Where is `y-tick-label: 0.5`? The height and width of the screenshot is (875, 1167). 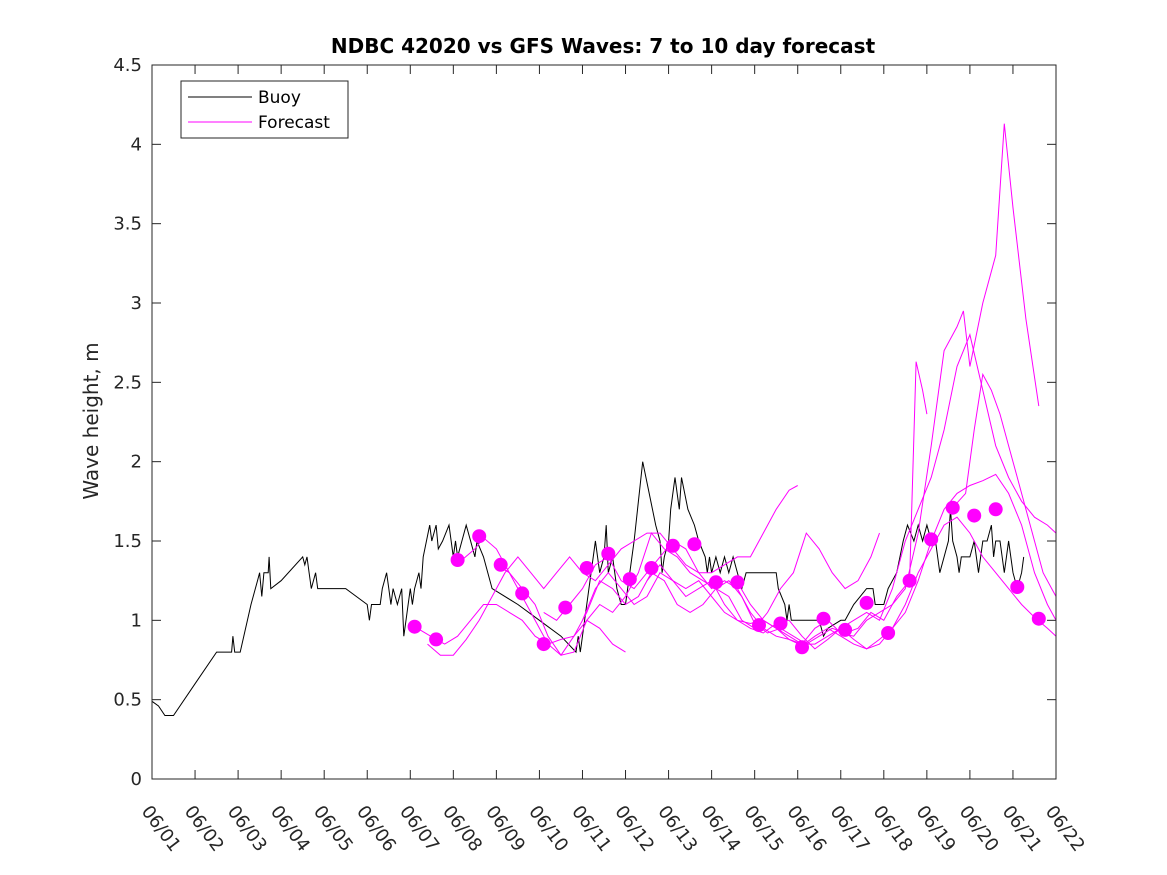
y-tick-label: 0.5 is located at coordinates (127, 700).